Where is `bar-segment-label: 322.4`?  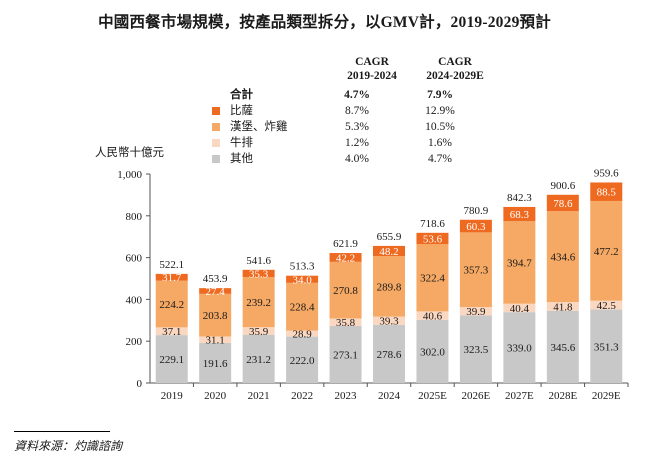 bar-segment-label: 322.4 is located at coordinates (432, 279).